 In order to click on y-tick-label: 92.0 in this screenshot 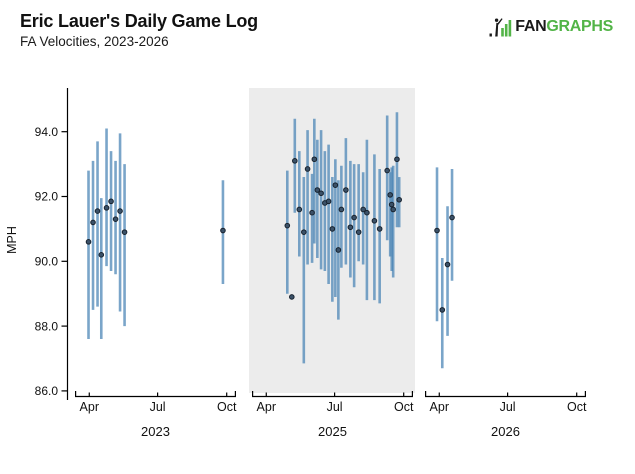, I will do `click(47, 197)`.